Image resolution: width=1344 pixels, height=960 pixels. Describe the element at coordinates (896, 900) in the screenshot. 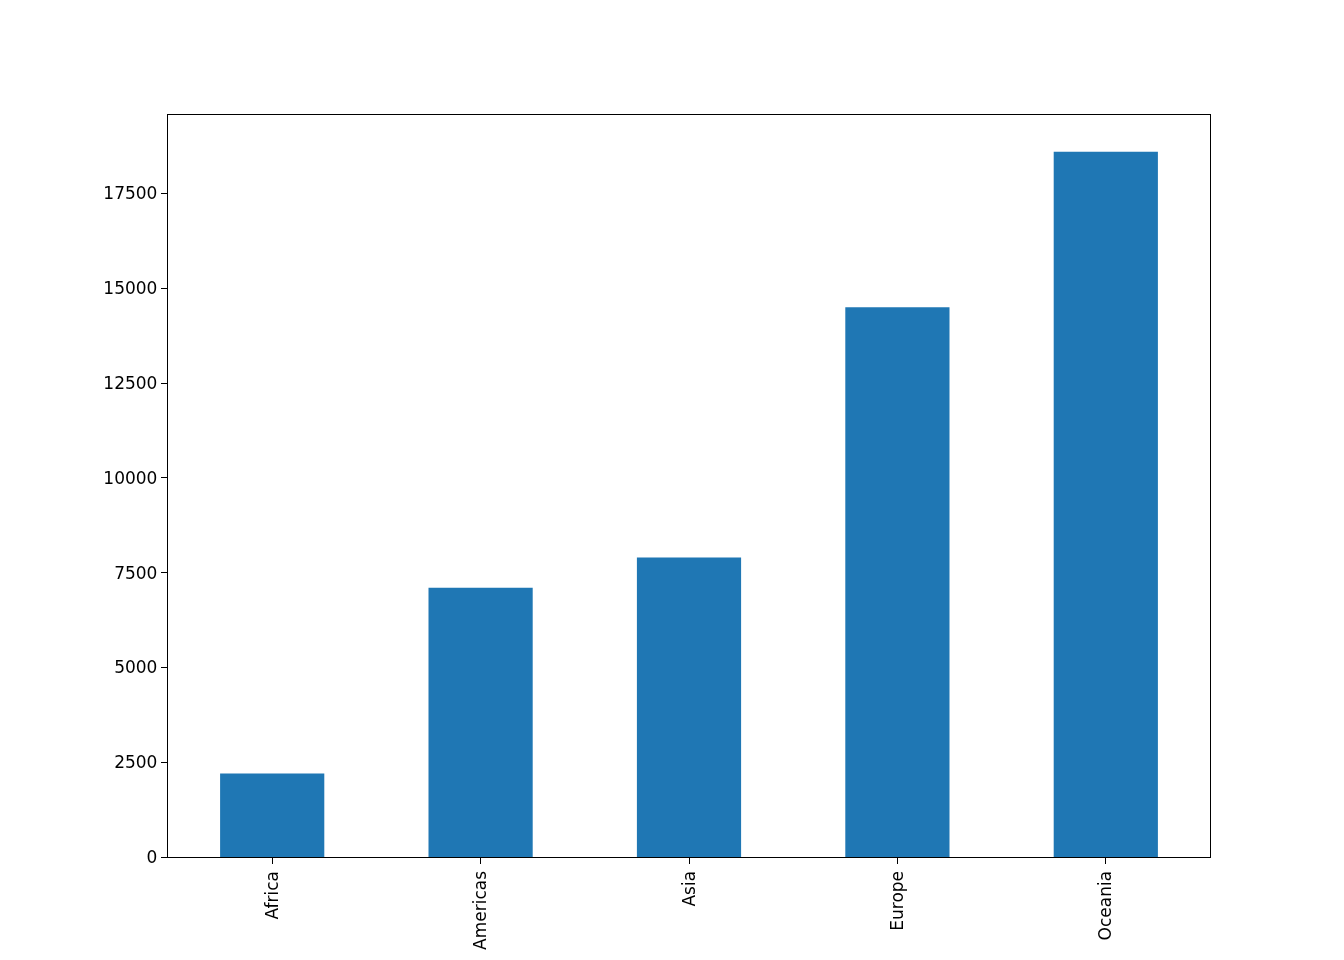

I see `x-tick-label: Europe` at that location.